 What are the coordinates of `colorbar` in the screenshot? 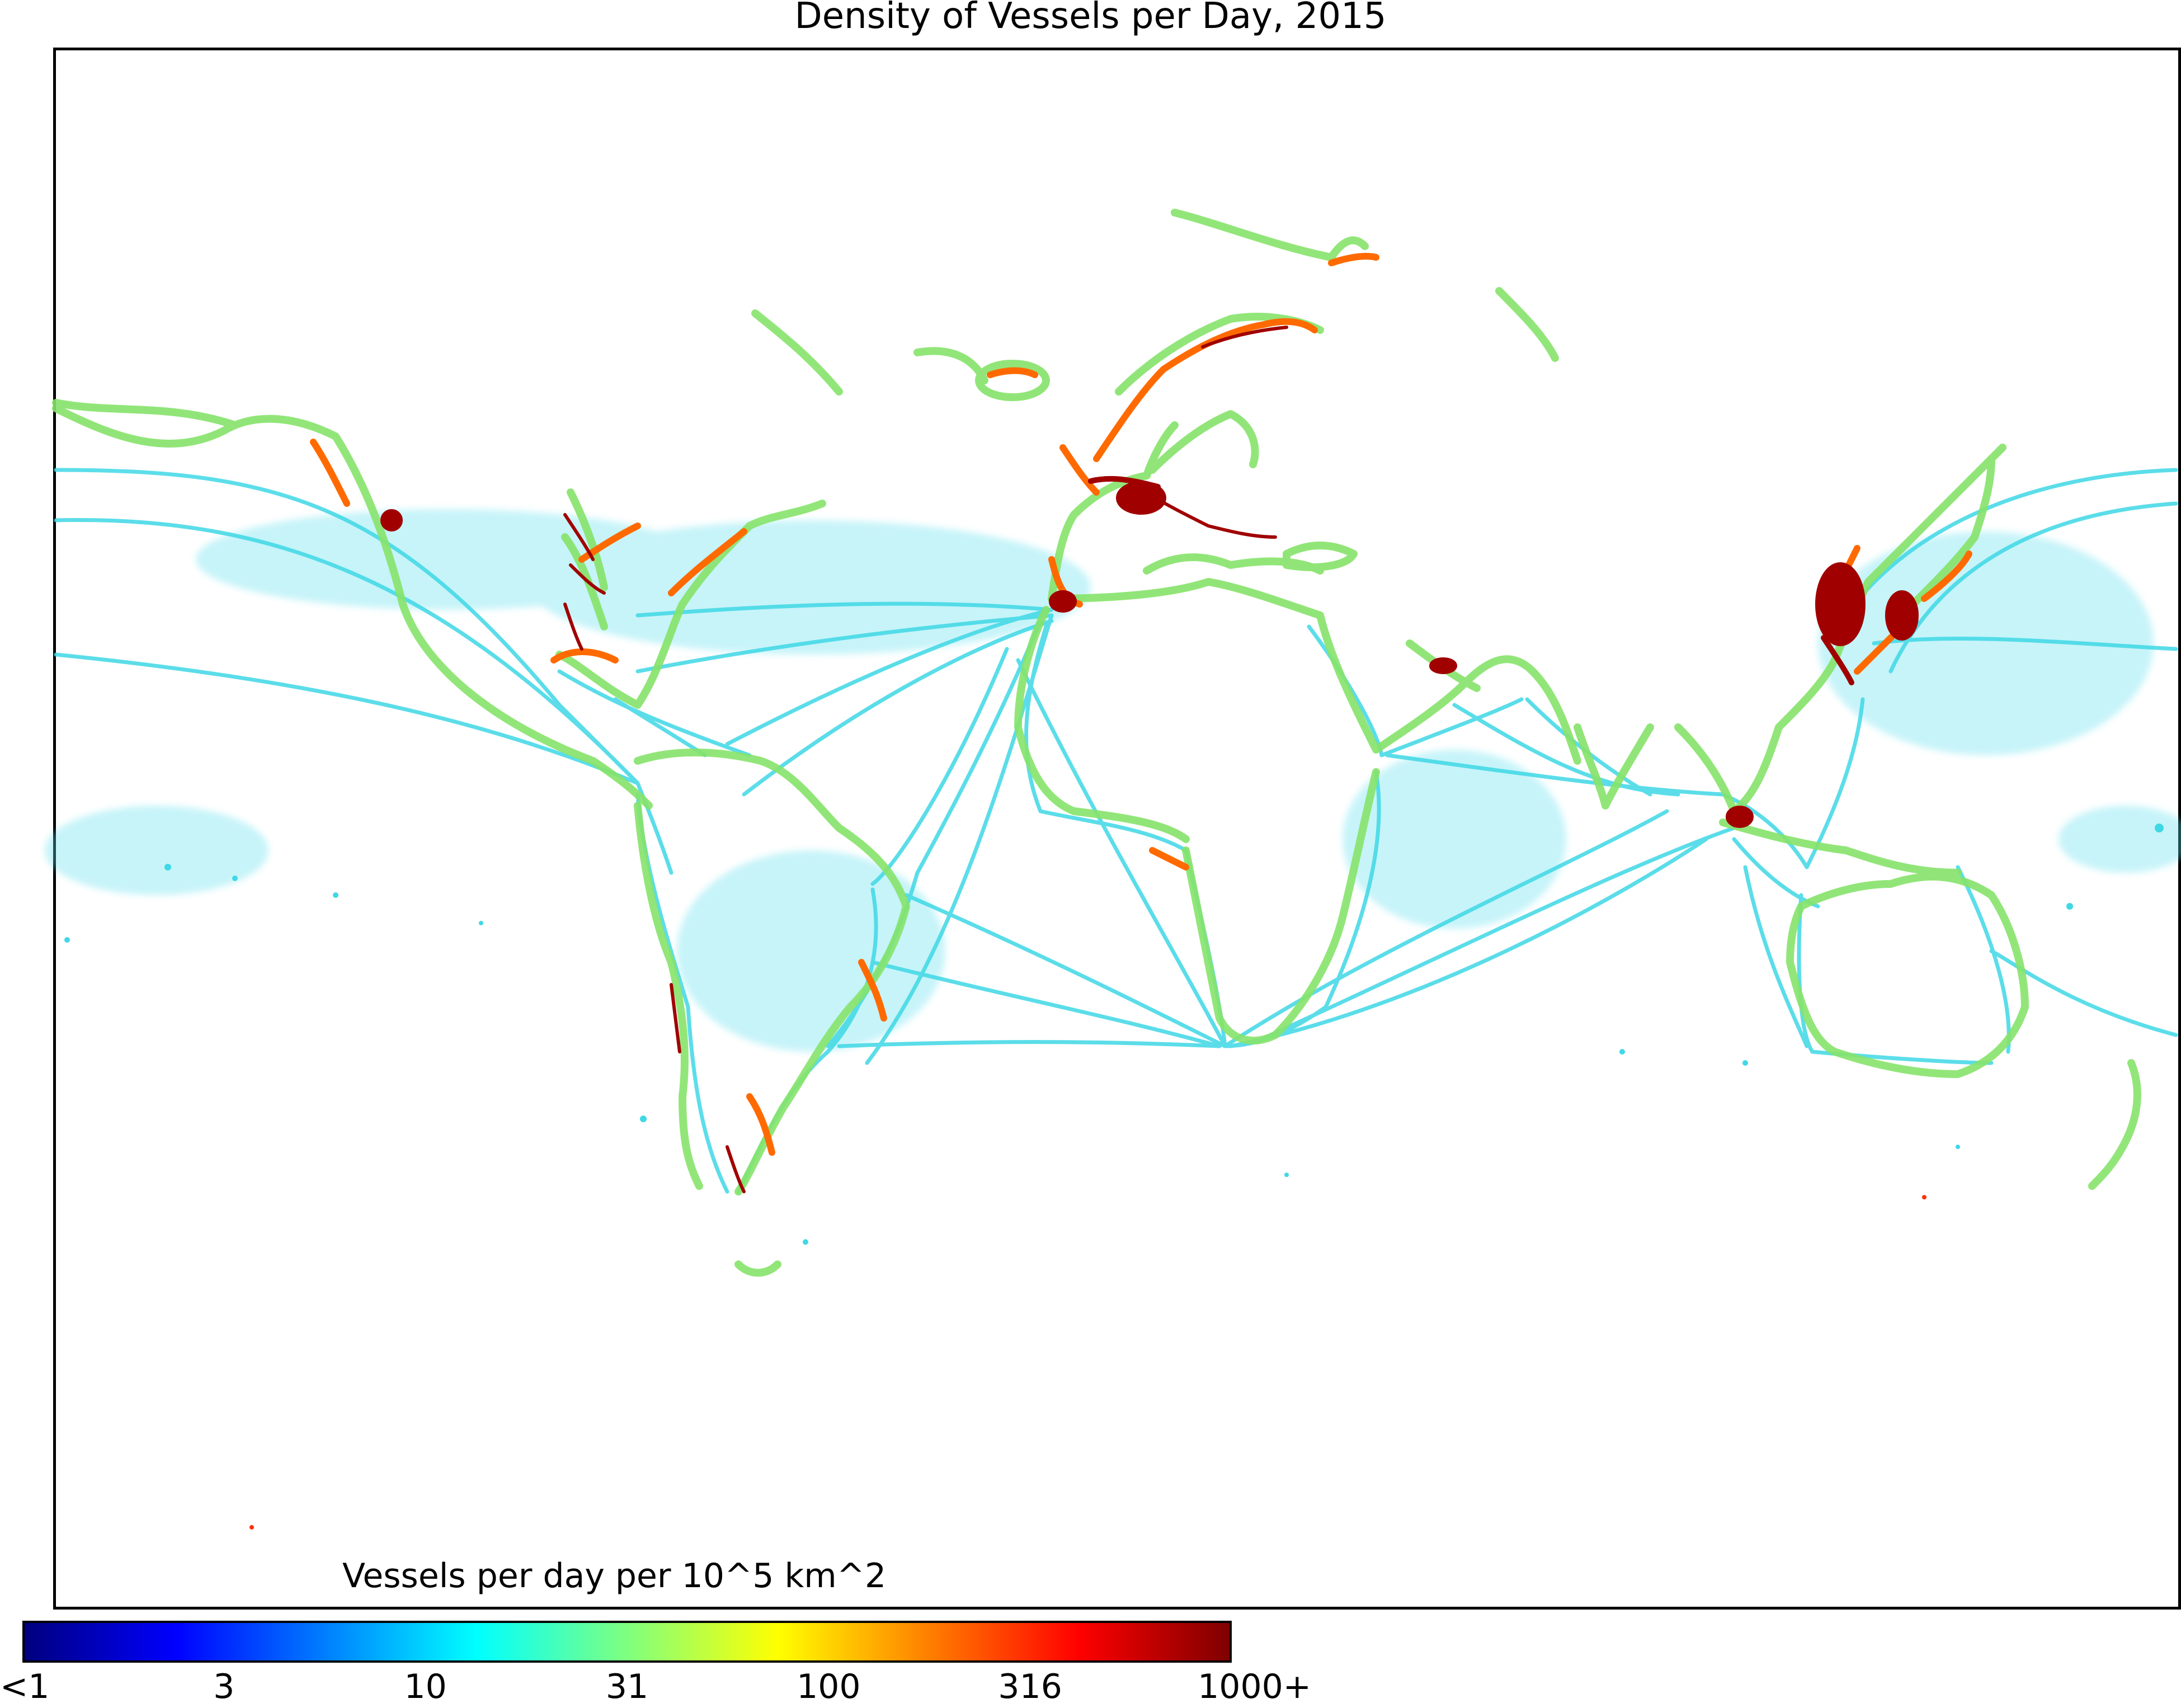 It's located at (627, 1642).